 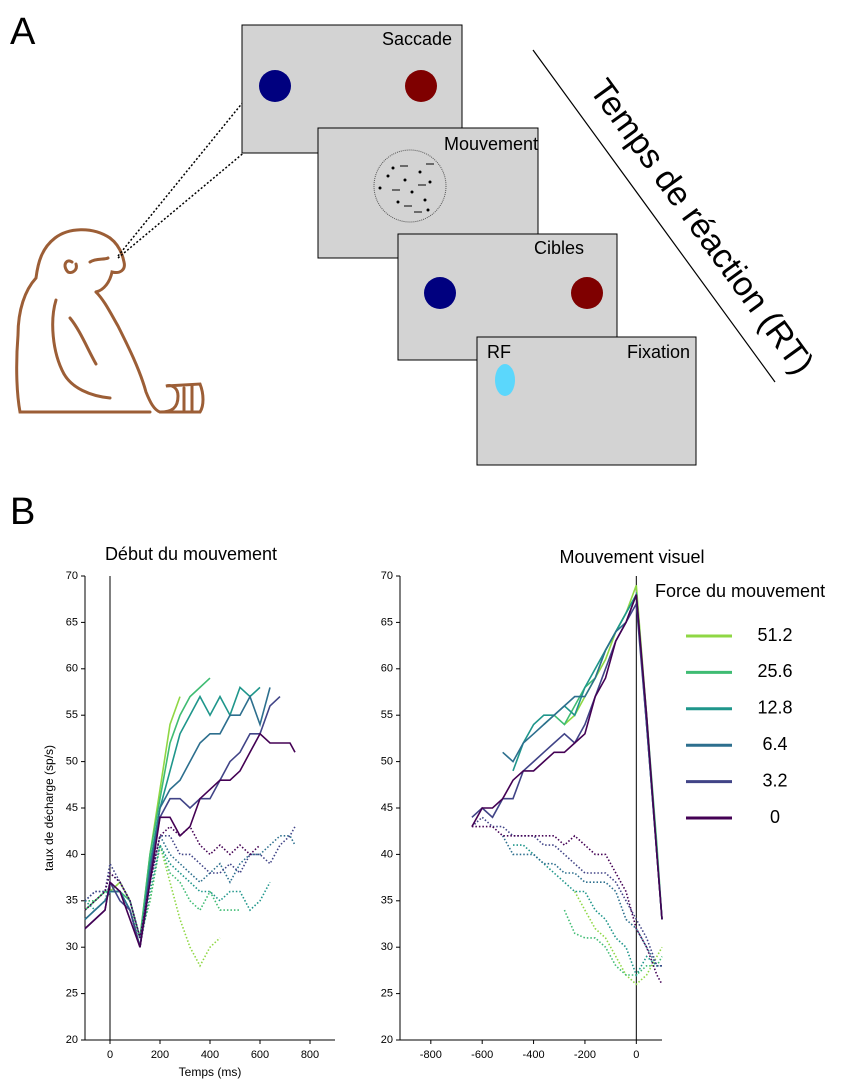 I want to click on monkey, so click(x=110, y=321).